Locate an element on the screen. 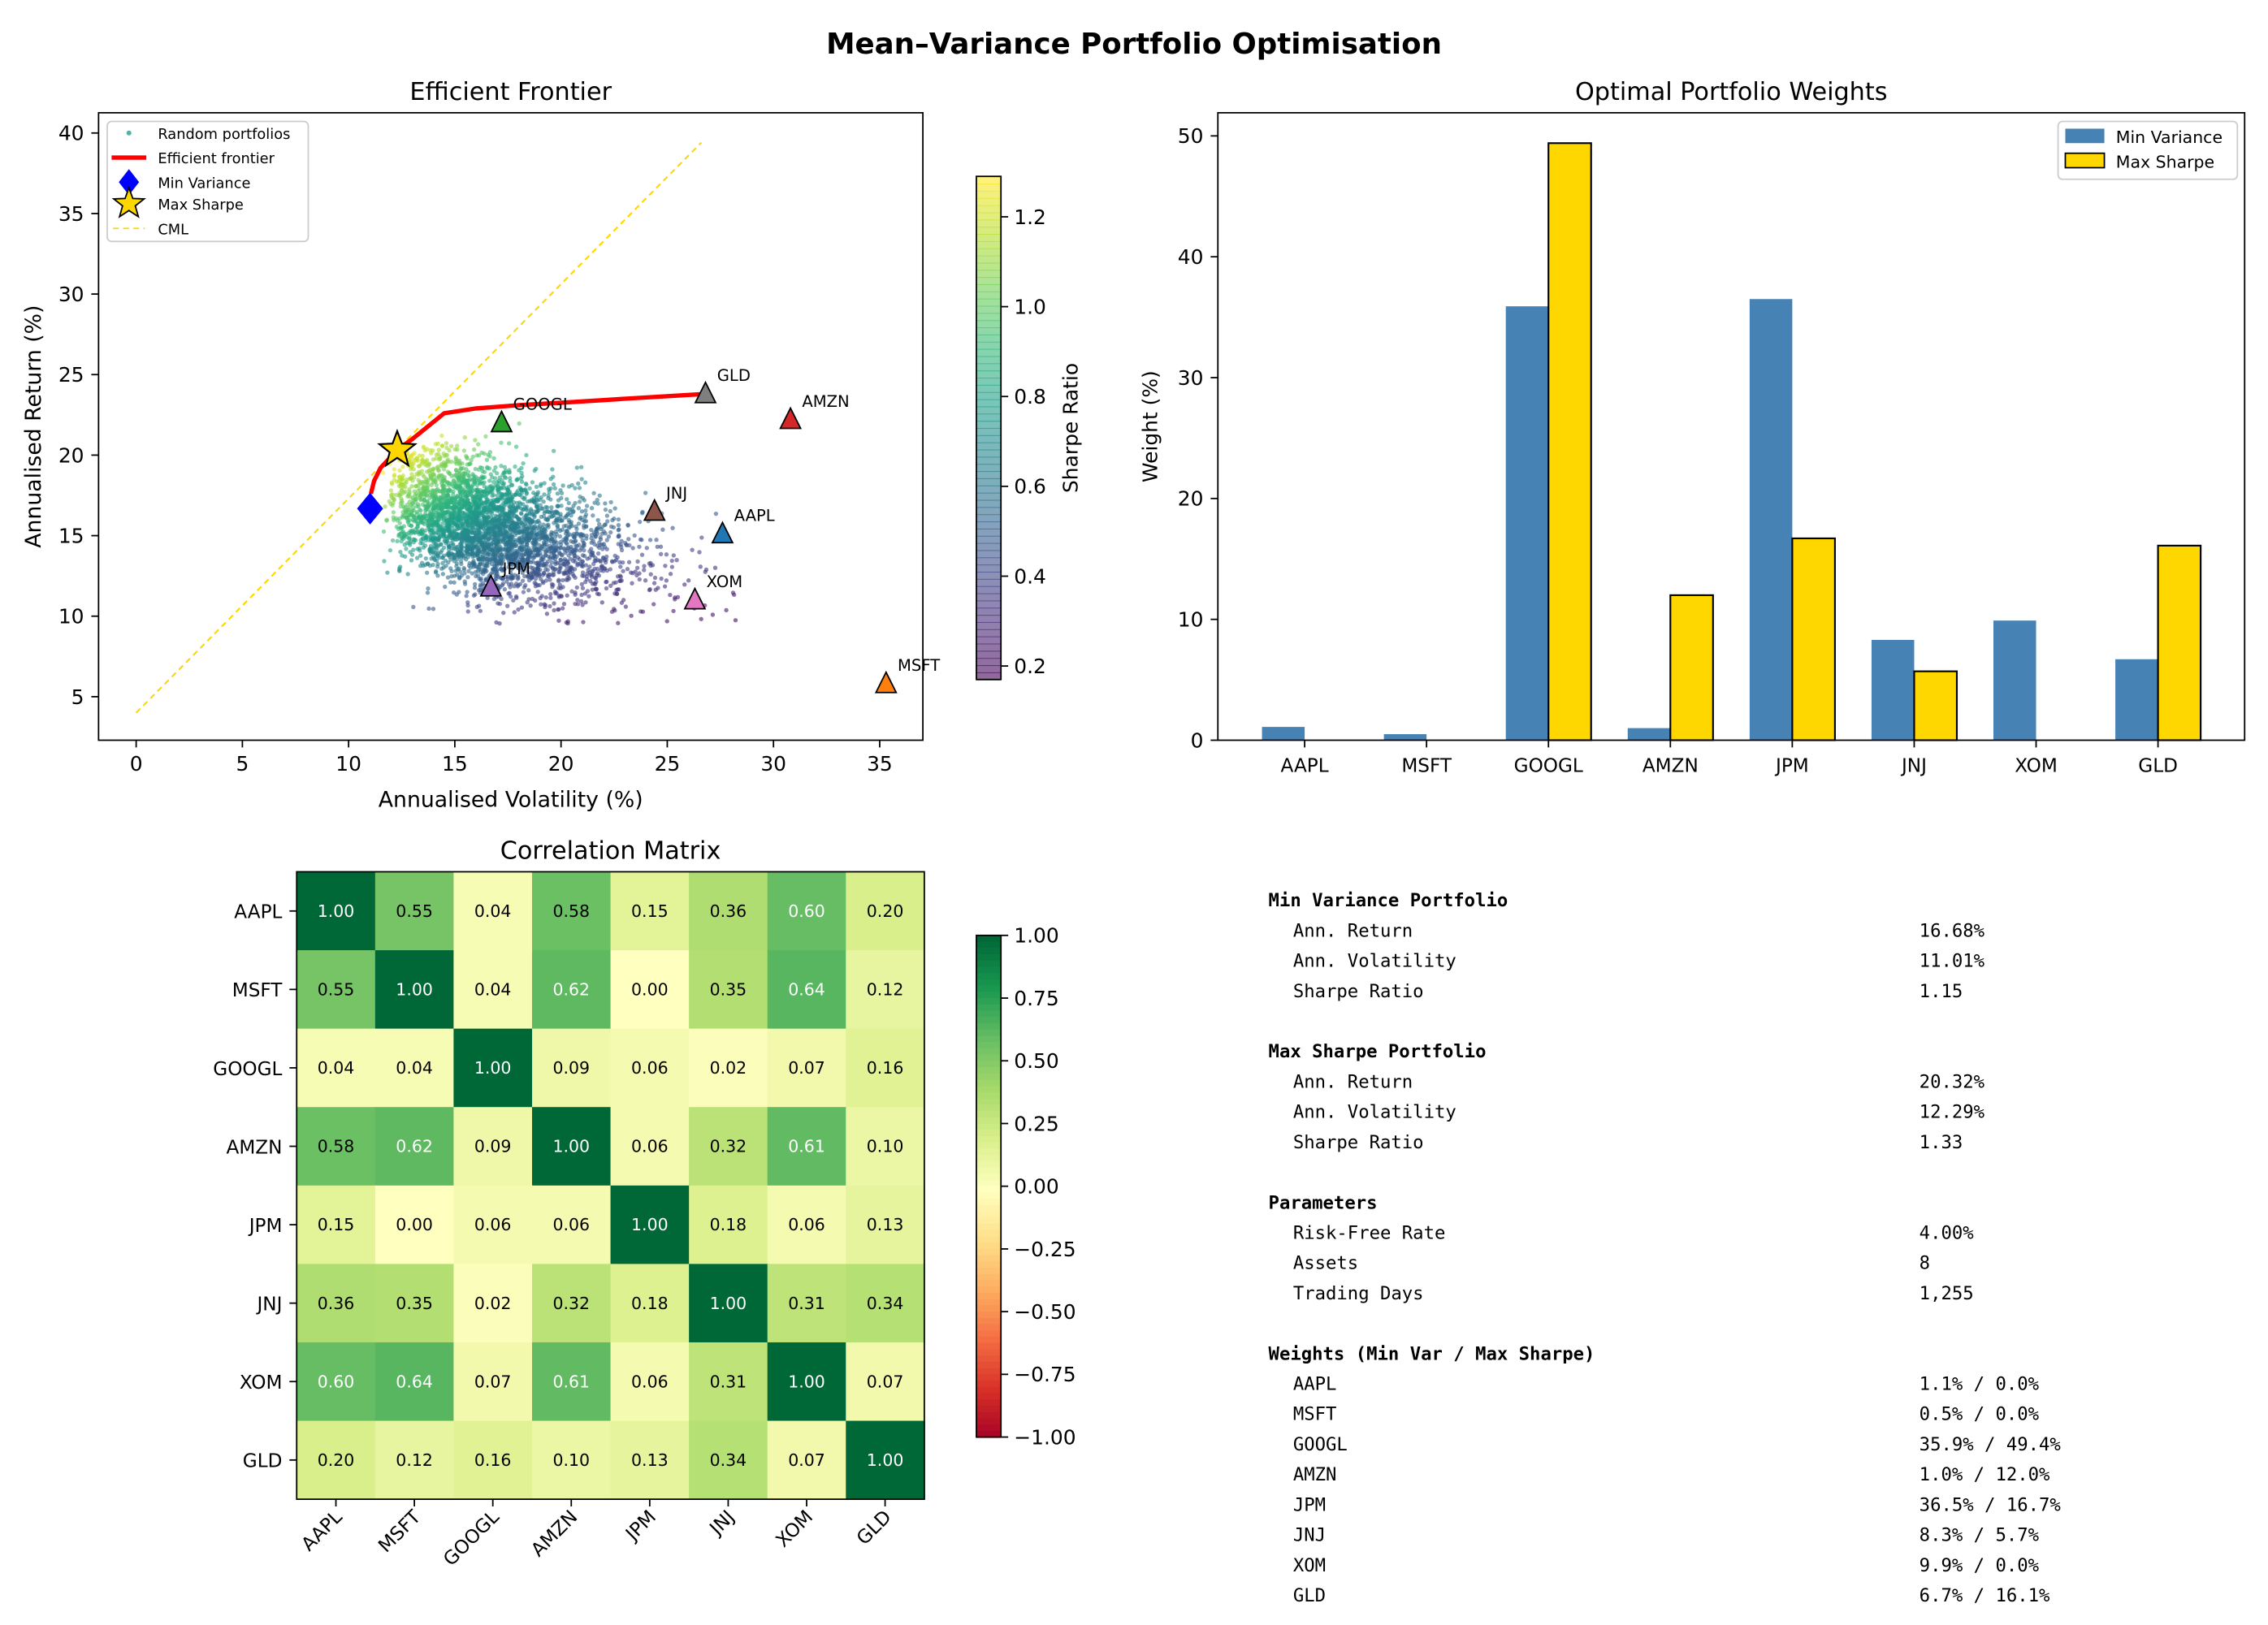 This screenshot has width=2268, height=1625. summary-row-value: 6.7% / 16.1% is located at coordinates (1985, 1595).